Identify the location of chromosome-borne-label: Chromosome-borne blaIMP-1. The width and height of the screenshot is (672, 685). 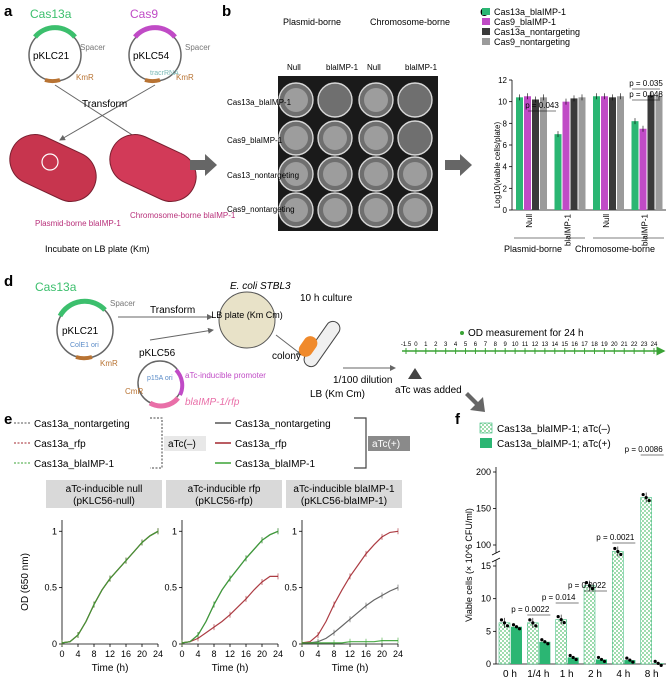
(183, 215).